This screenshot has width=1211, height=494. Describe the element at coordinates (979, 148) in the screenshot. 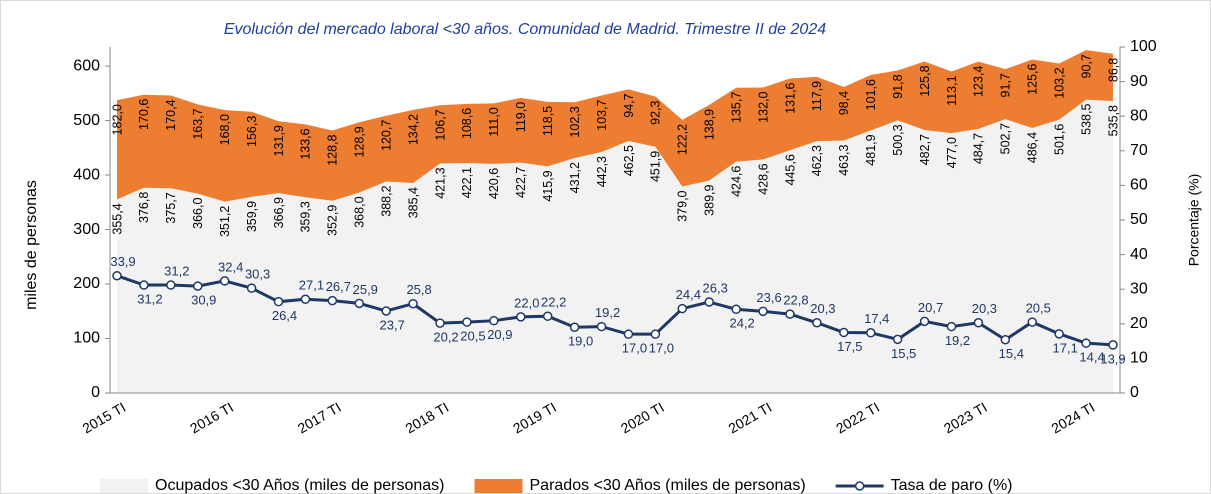

I see `data-label: 484,7` at that location.